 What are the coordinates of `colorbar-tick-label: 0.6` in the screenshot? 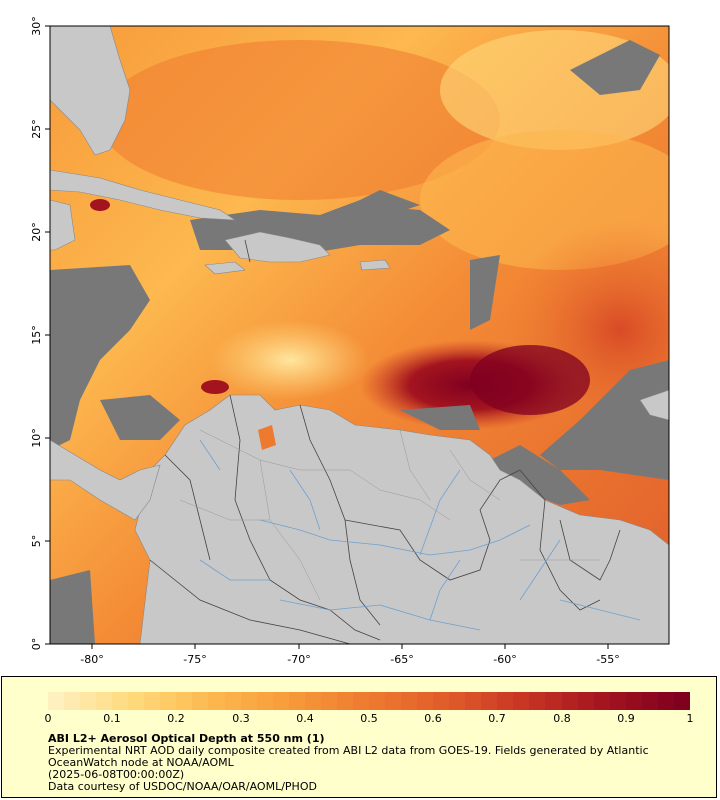 It's located at (433, 718).